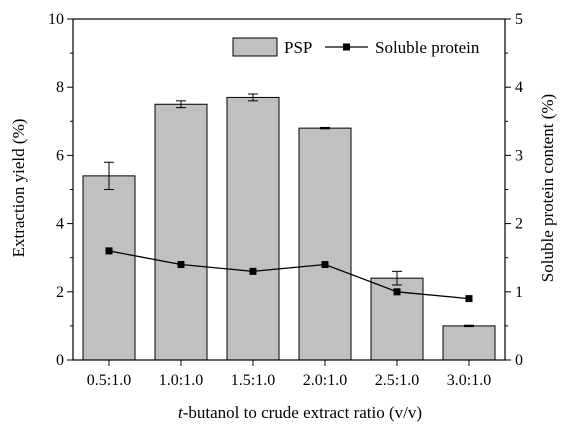 Image resolution: width=565 pixels, height=425 pixels. What do you see at coordinates (253, 228) in the screenshot?
I see `bar-1.5:1.0` at bounding box center [253, 228].